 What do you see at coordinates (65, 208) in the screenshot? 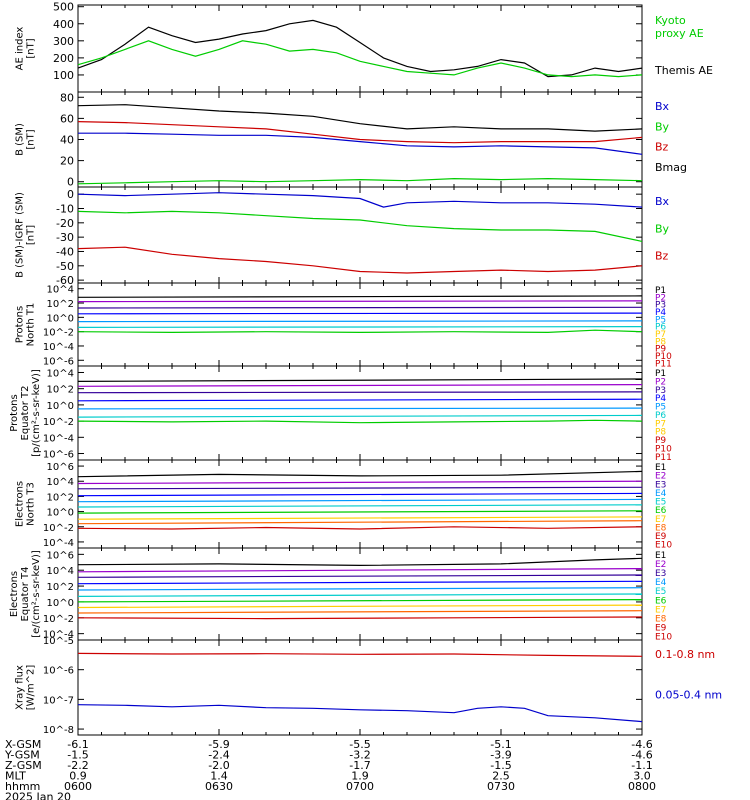
I see `y-tick-label: -10` at bounding box center [65, 208].